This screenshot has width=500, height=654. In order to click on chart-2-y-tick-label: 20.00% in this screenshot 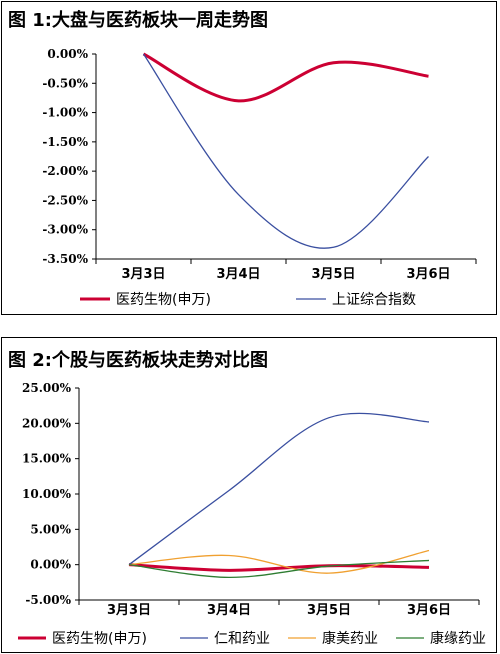, I will do `click(47, 423)`.